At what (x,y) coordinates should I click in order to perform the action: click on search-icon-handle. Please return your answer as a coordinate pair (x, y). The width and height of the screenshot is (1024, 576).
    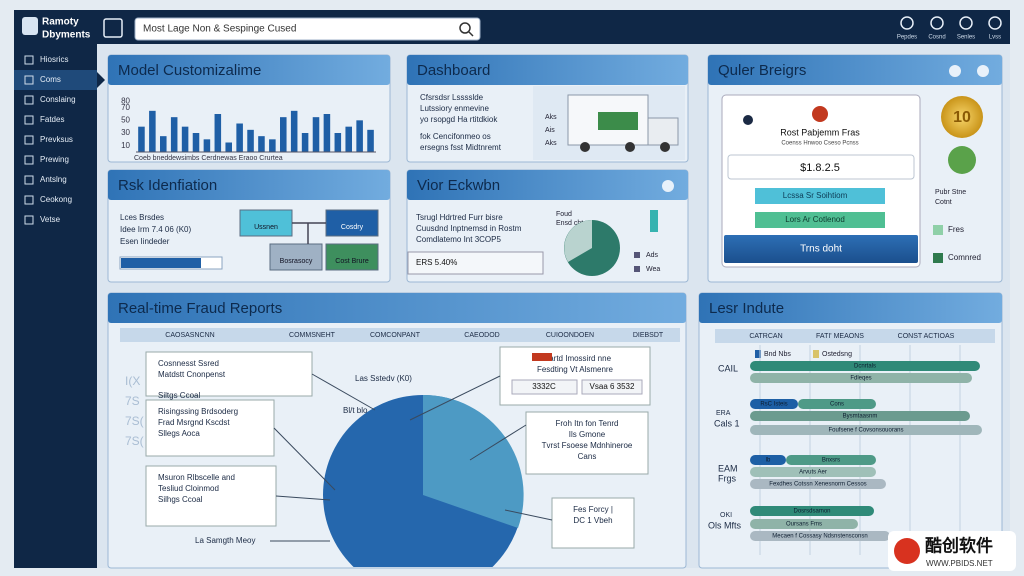
    Looking at the image, I should click on (471, 34).